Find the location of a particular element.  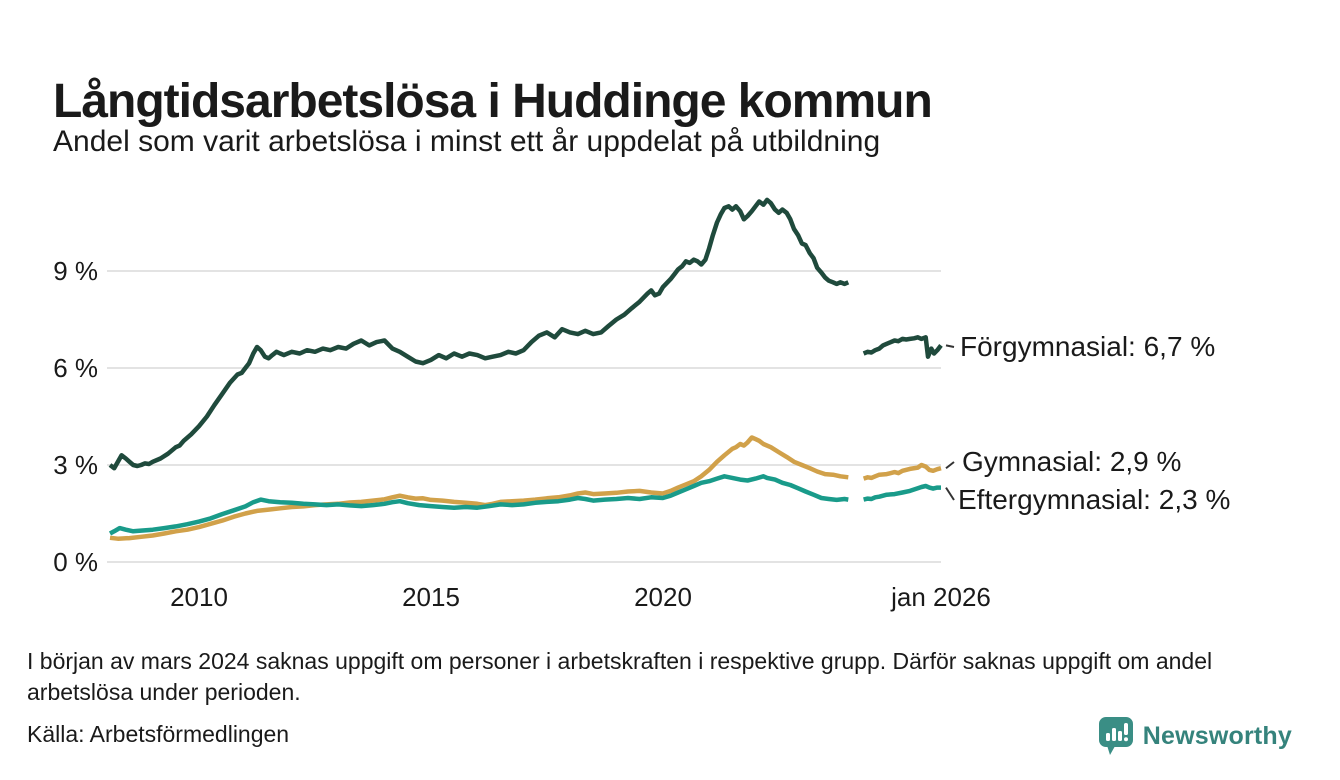

series-label-gymnasial: Gymnasial: 2,9 % is located at coordinates (1072, 461).